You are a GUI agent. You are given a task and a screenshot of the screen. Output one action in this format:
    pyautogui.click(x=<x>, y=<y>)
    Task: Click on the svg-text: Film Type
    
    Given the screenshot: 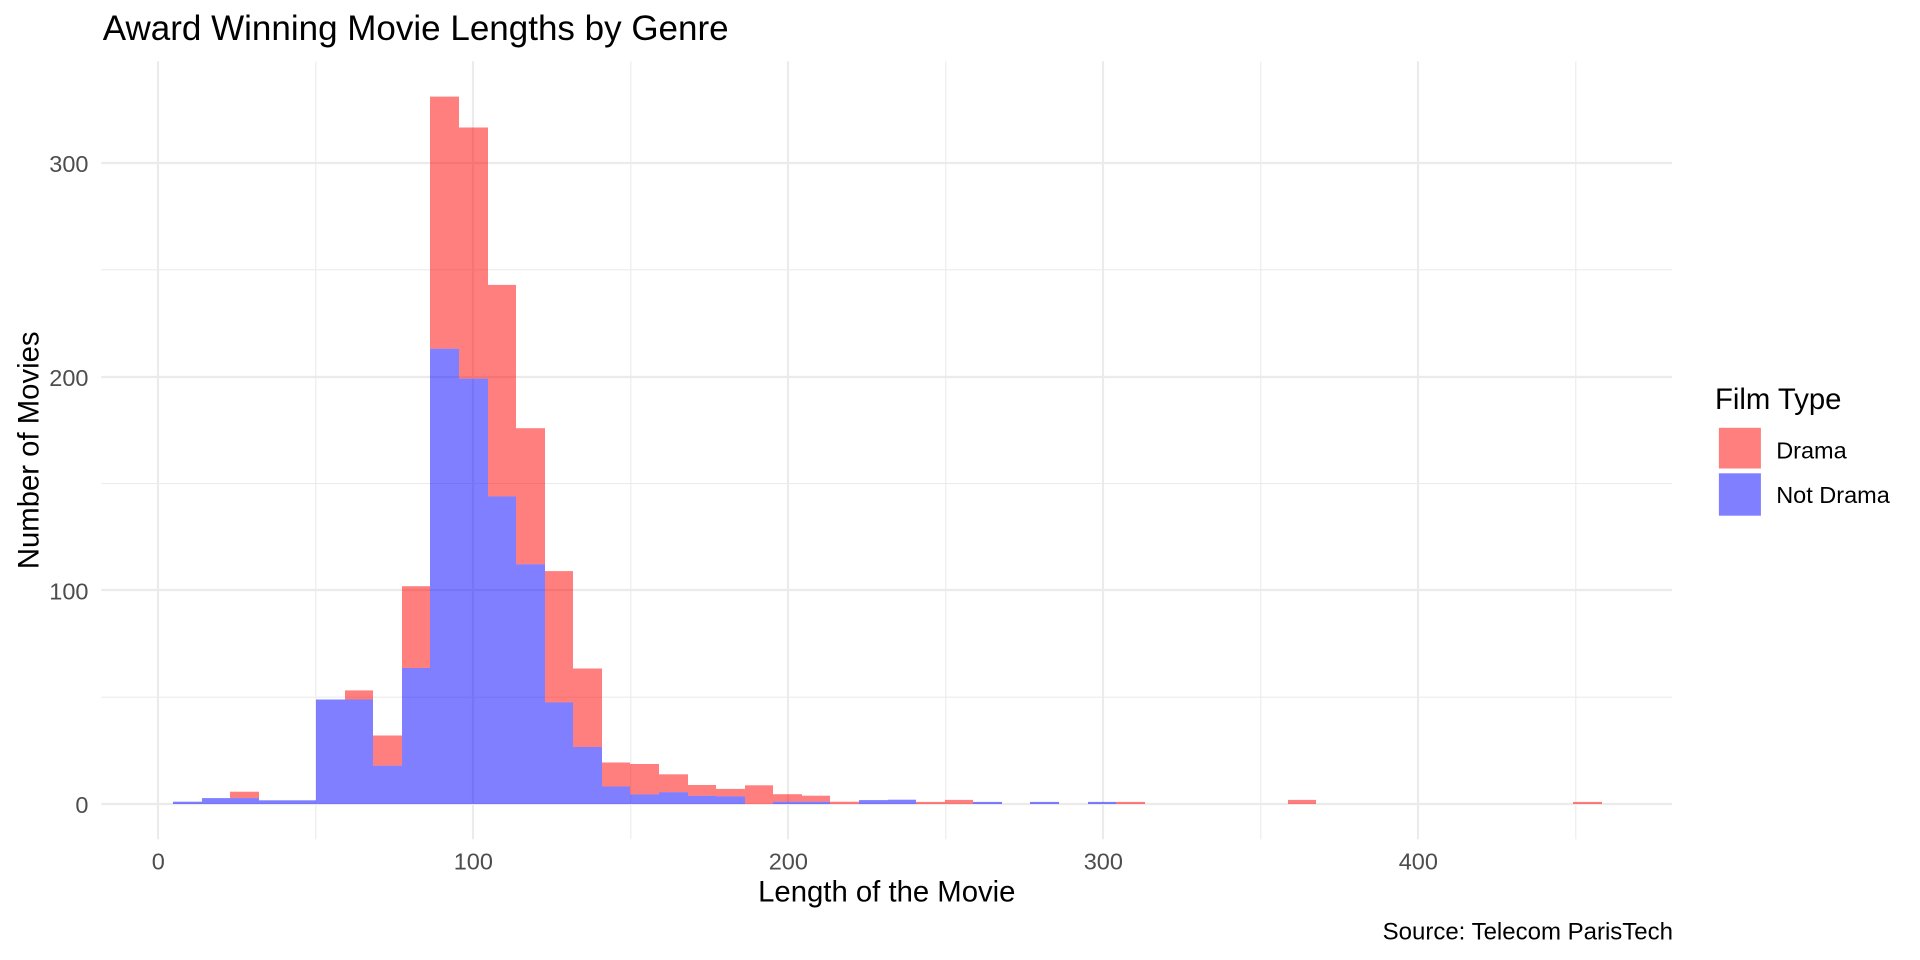 What is the action you would take?
    pyautogui.click(x=1778, y=399)
    